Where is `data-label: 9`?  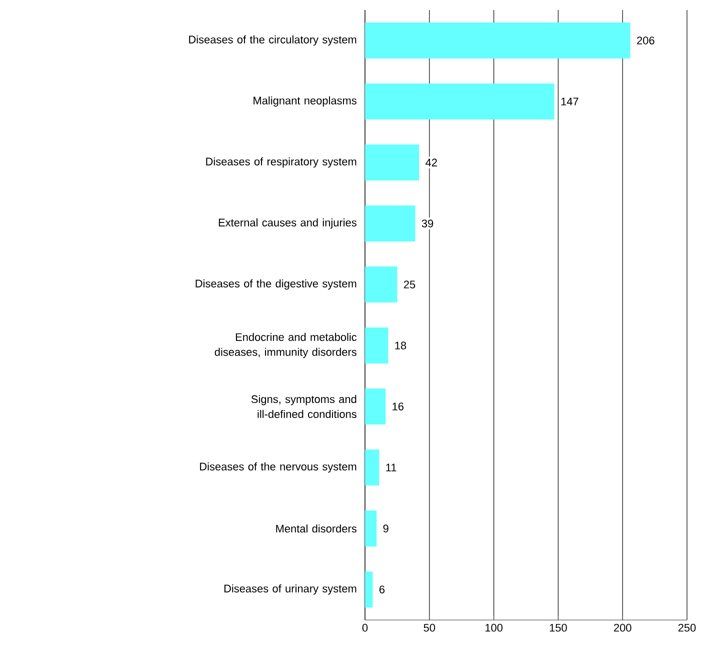
data-label: 9 is located at coordinates (385, 528).